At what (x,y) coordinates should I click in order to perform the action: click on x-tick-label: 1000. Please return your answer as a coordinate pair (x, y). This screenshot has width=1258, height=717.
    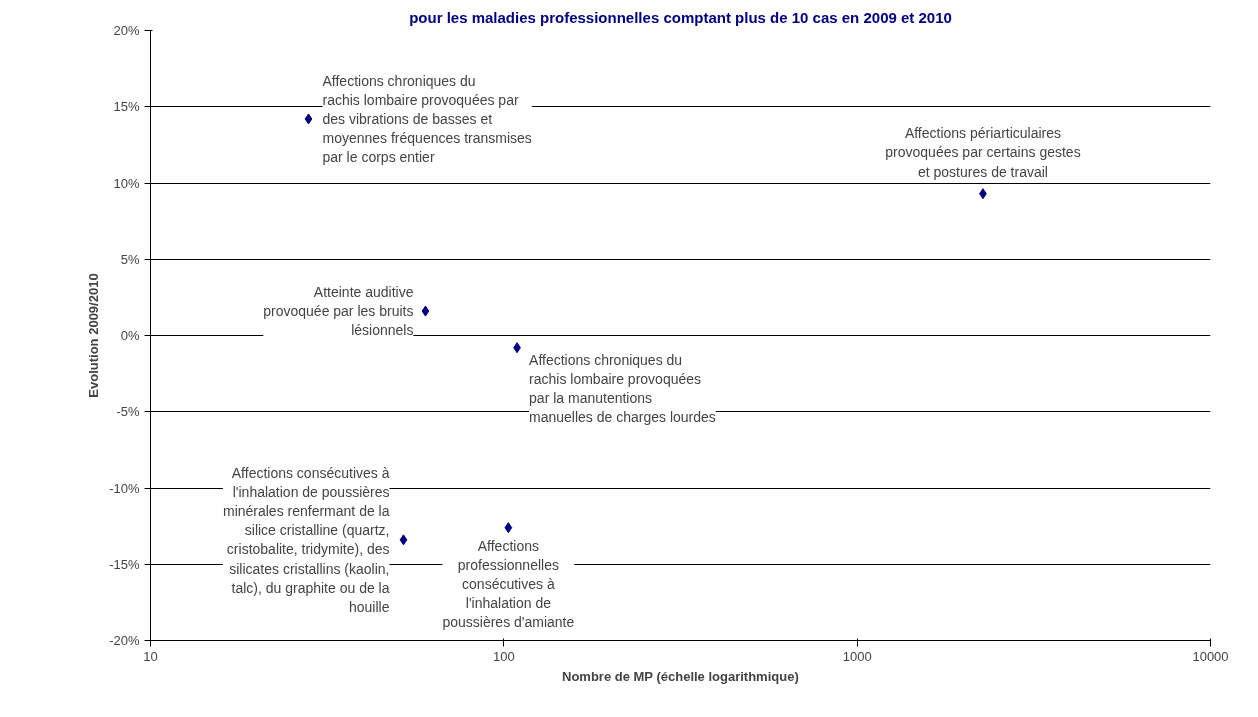
    Looking at the image, I should click on (857, 656).